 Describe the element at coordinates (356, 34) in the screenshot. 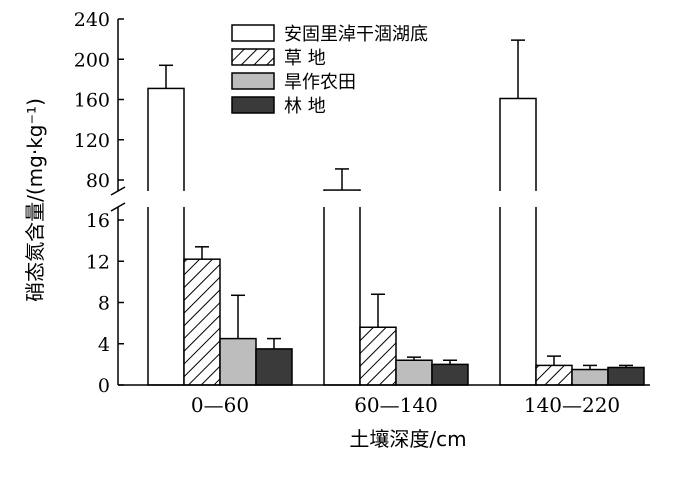

I see `legend-label-0: 安固里淖干涸湖底` at that location.